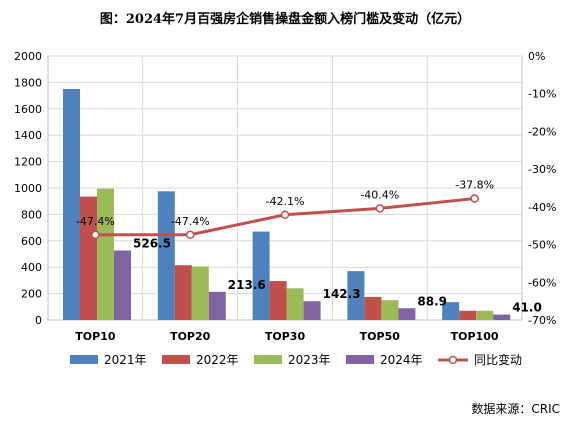  Describe the element at coordinates (407, 314) in the screenshot. I see `bar-2024年-TOP50` at that location.